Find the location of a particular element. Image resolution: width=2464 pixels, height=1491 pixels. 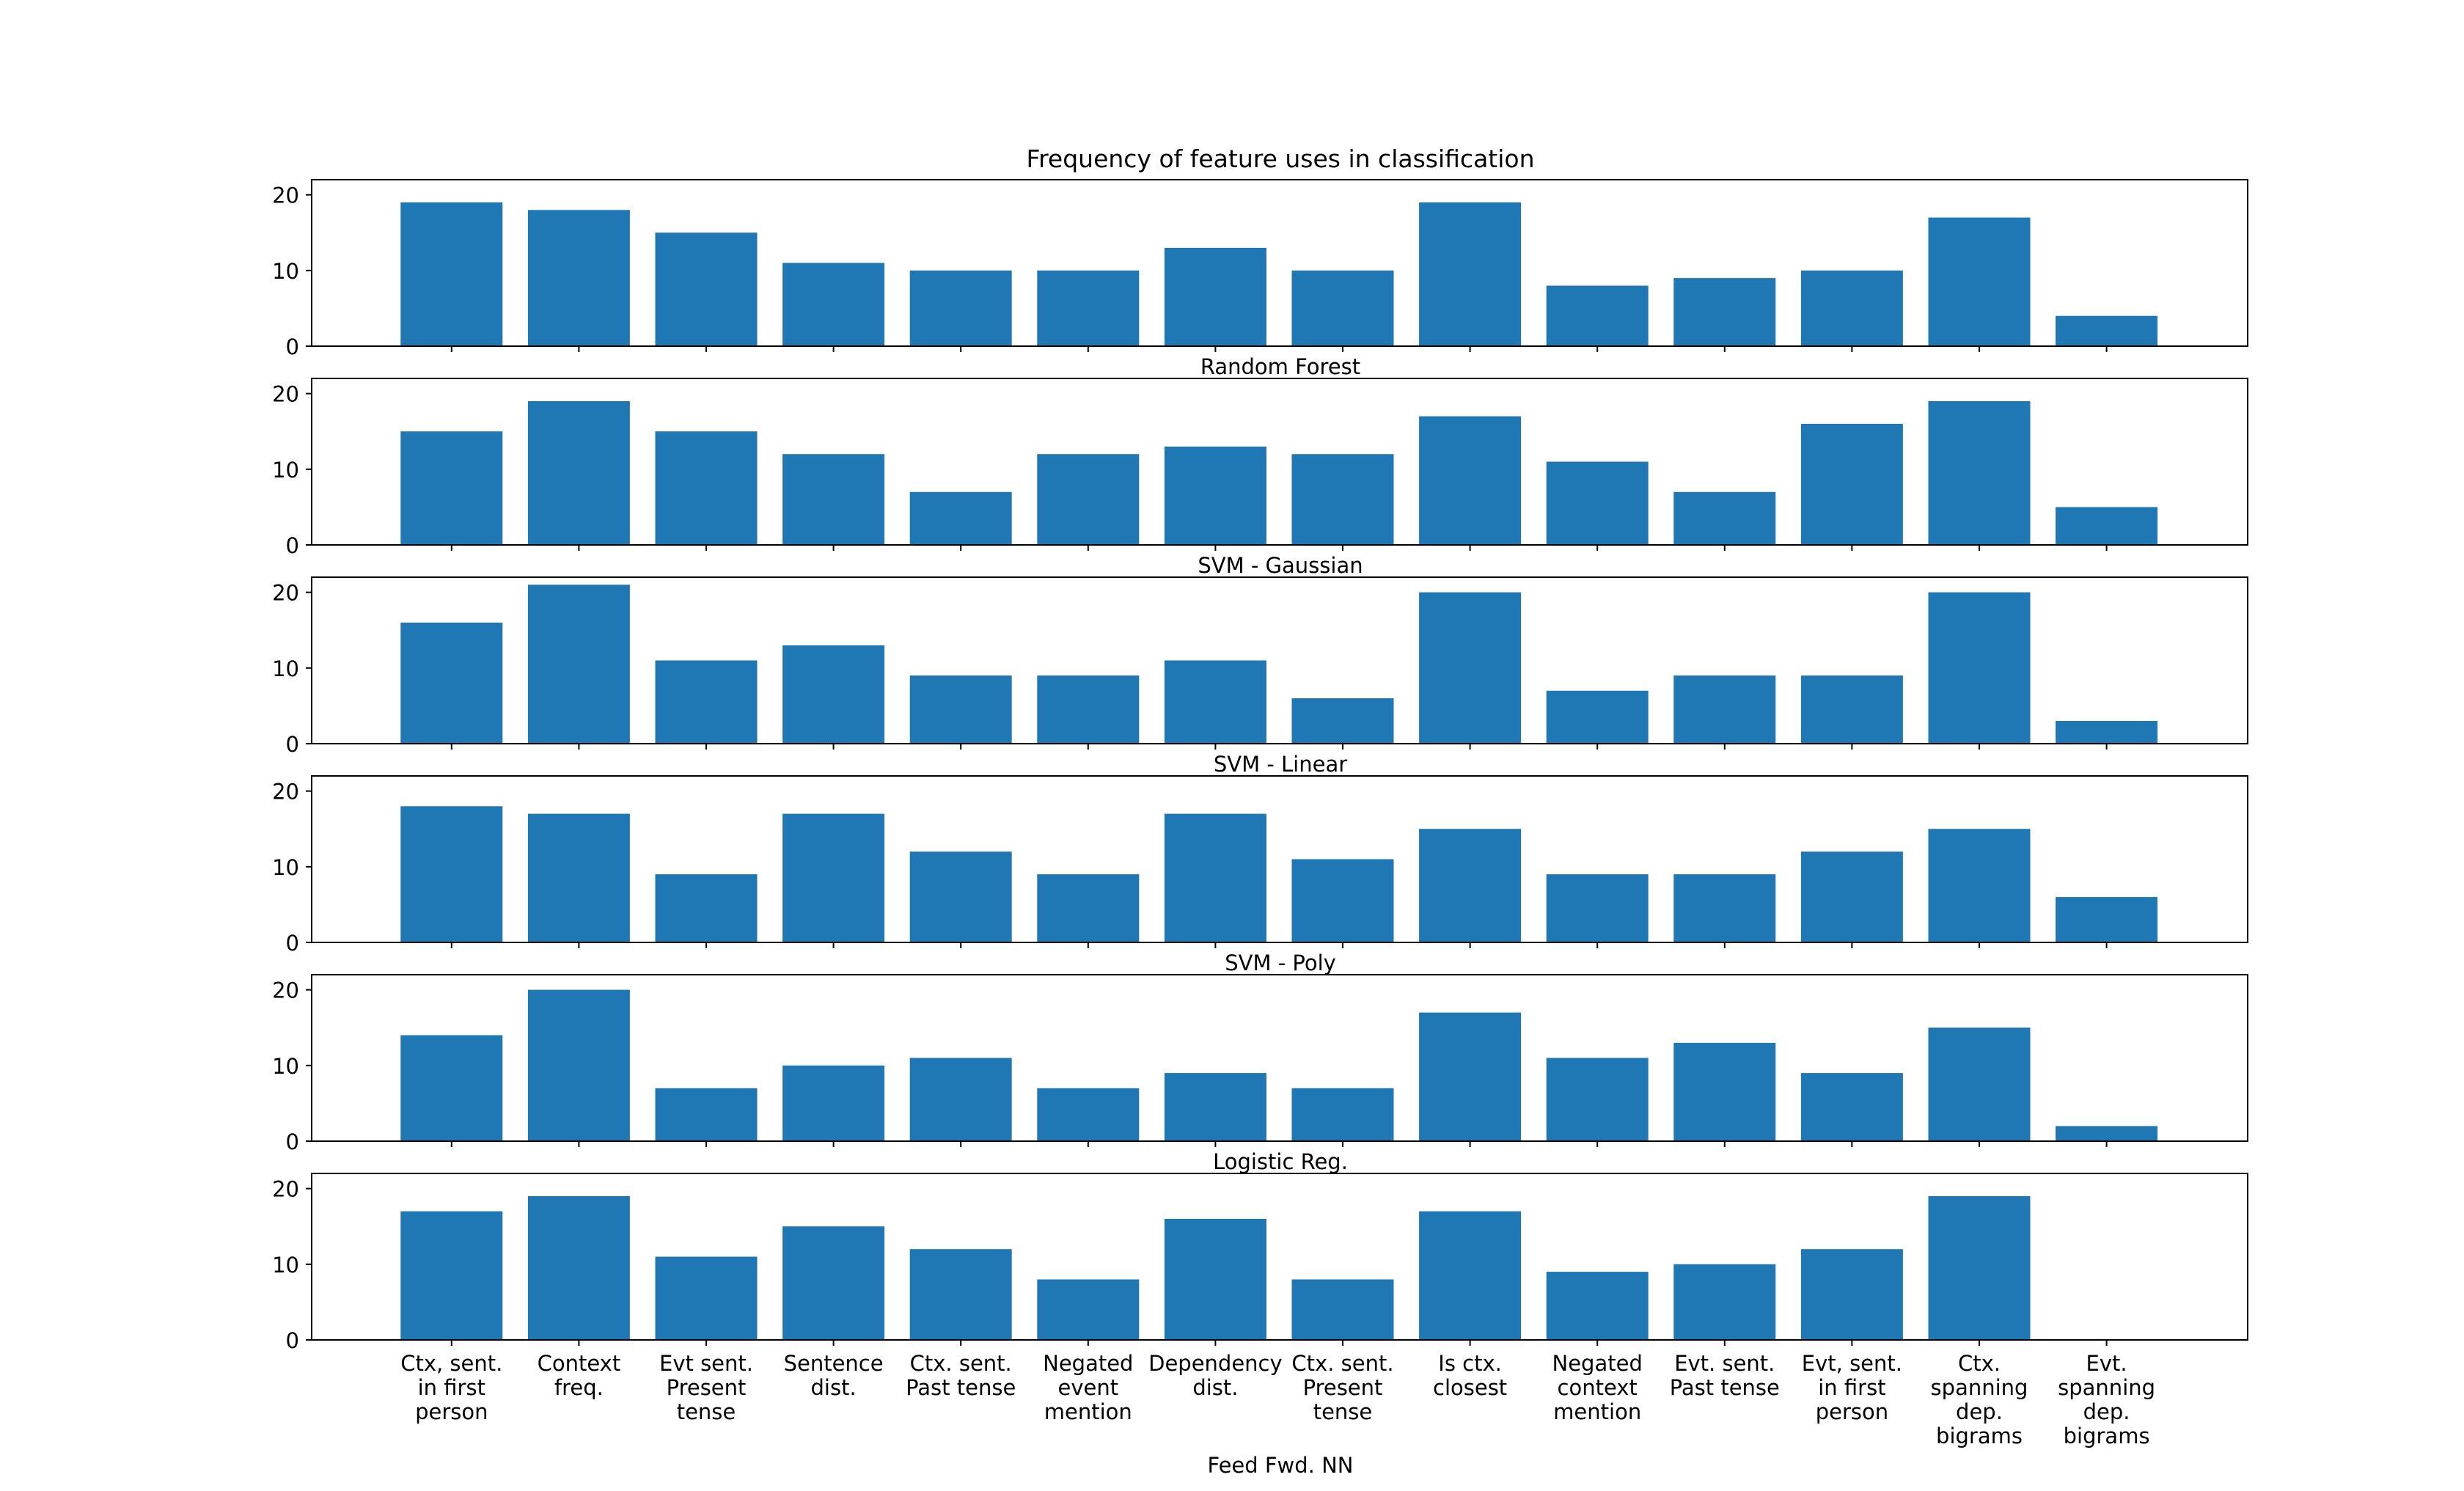

panel-3: 0 10 20 SVM - Linear is located at coordinates (1260, 676).